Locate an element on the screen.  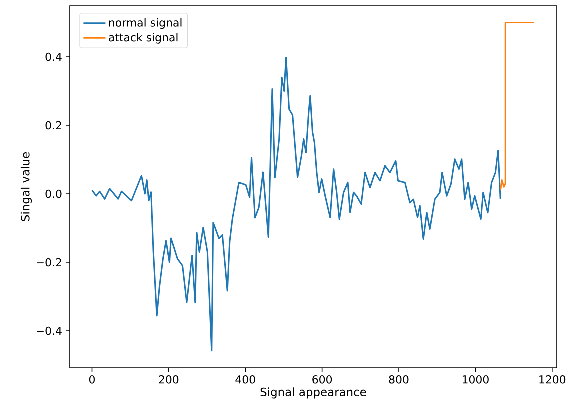
y-tick-label: 0.0 is located at coordinates (54, 194).